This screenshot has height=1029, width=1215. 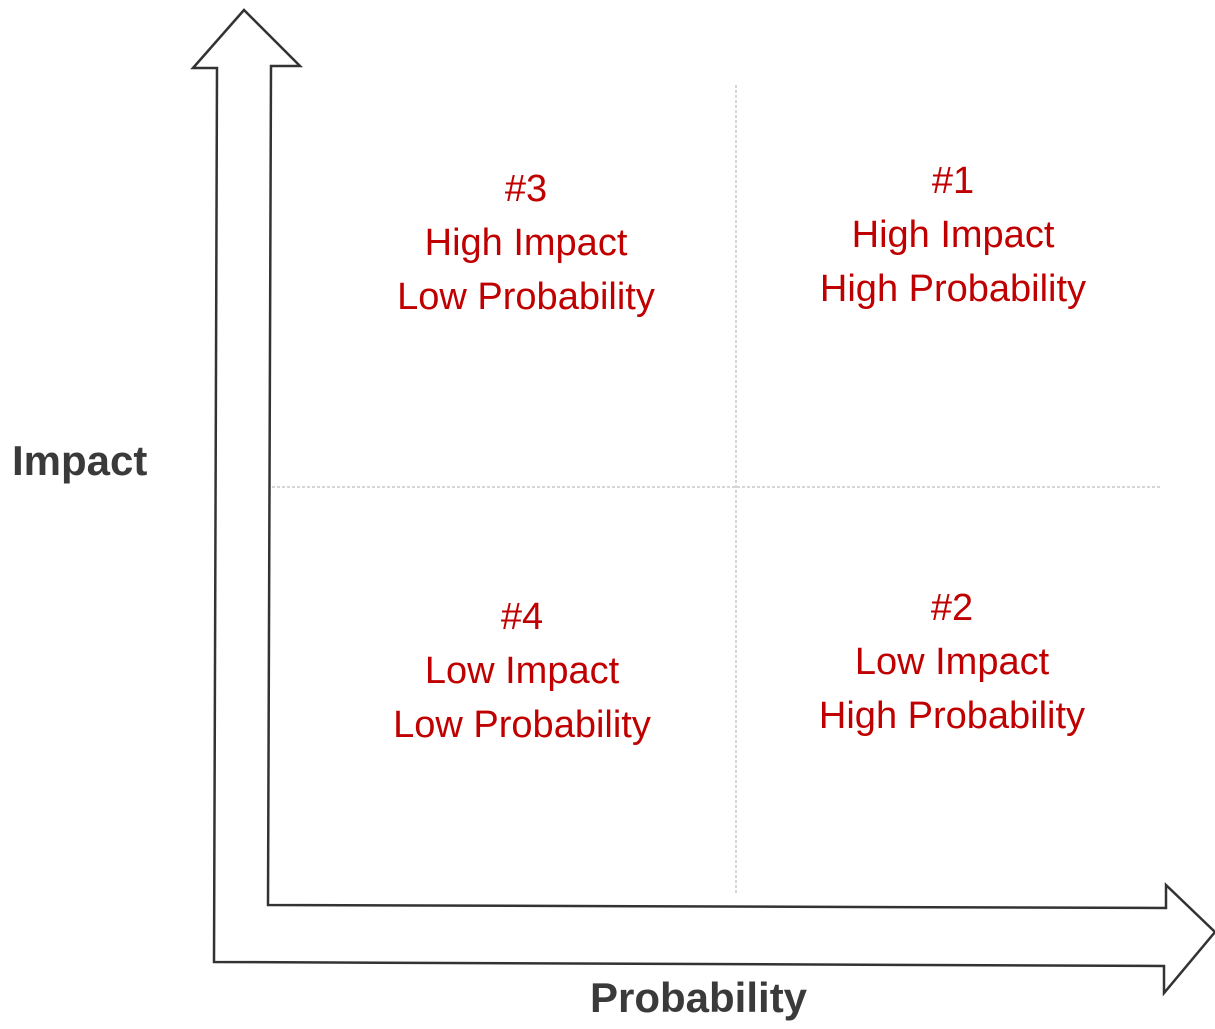 What do you see at coordinates (952, 608) in the screenshot?
I see `quadrant-number: #2` at bounding box center [952, 608].